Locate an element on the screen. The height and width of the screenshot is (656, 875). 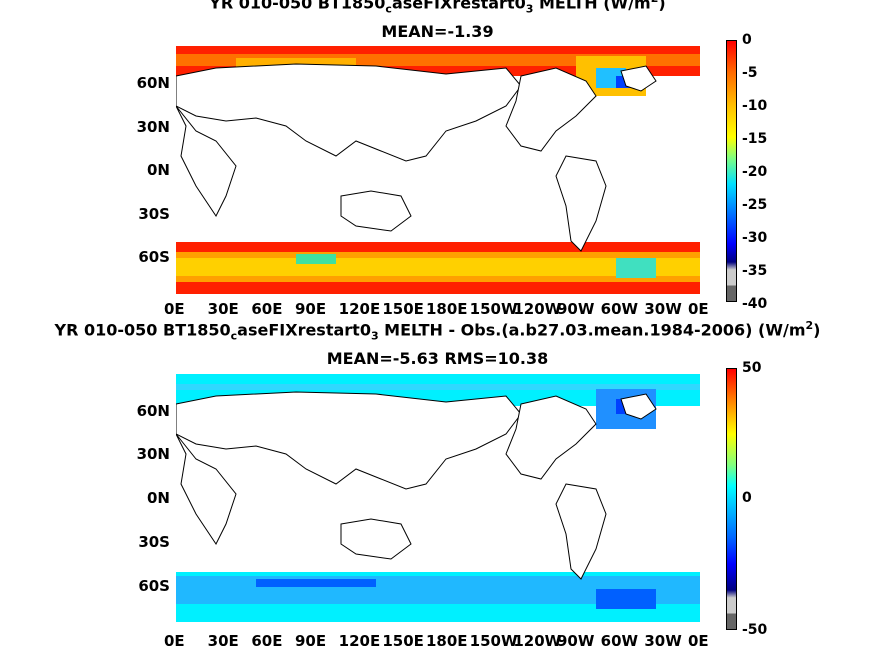
panel2-colorbar is located at coordinates (731, 499).